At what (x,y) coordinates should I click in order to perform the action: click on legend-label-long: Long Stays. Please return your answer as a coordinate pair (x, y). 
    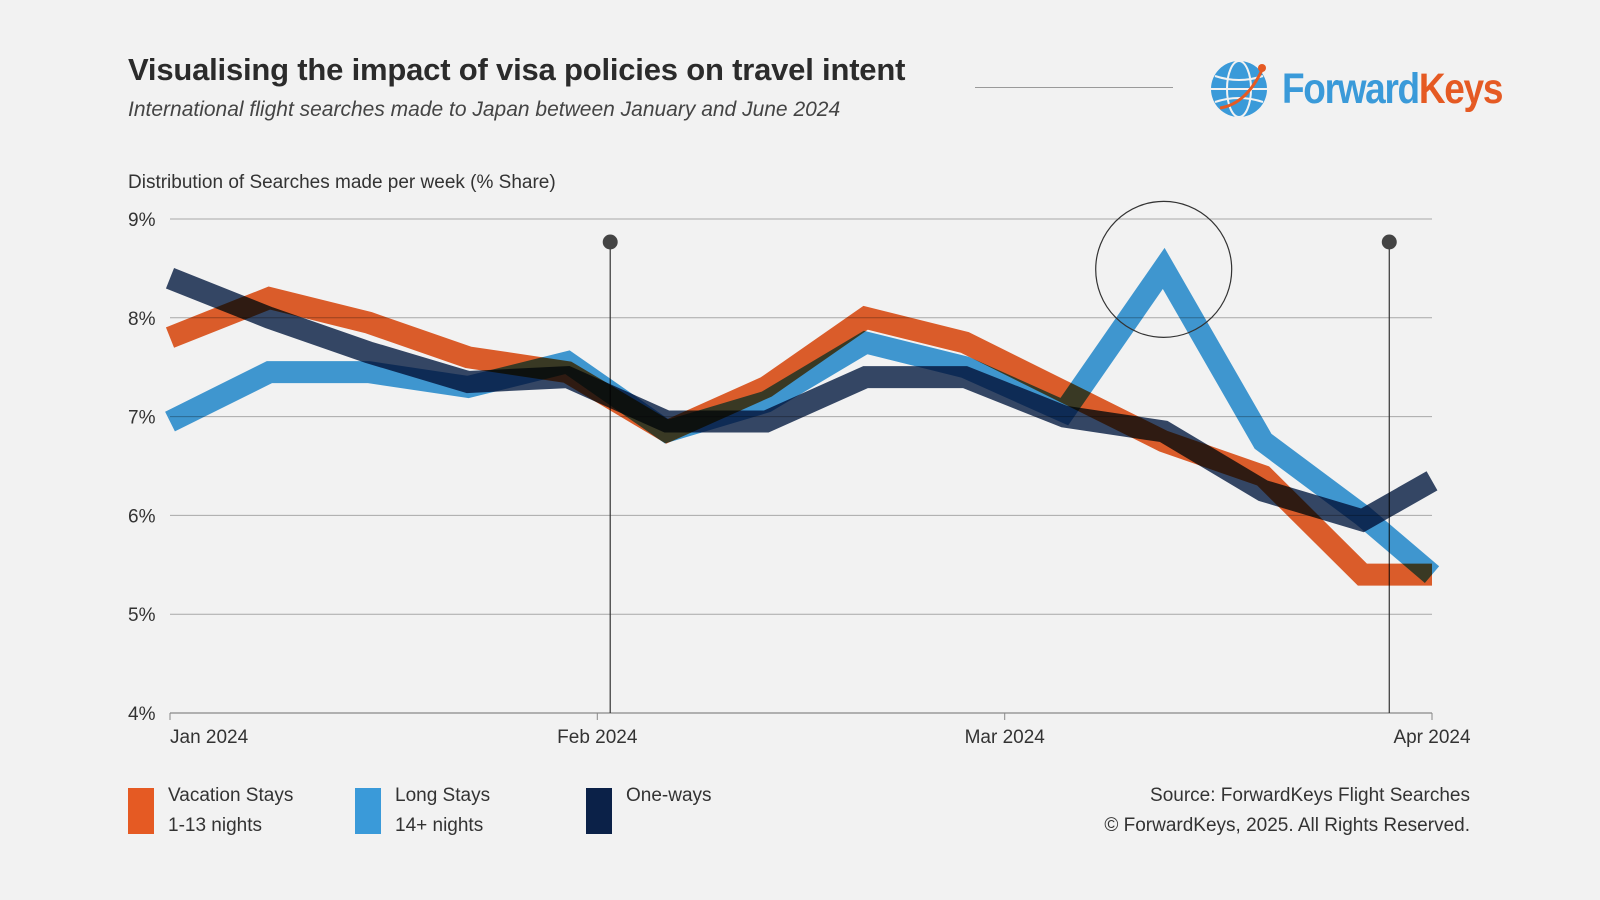
    Looking at the image, I should click on (443, 795).